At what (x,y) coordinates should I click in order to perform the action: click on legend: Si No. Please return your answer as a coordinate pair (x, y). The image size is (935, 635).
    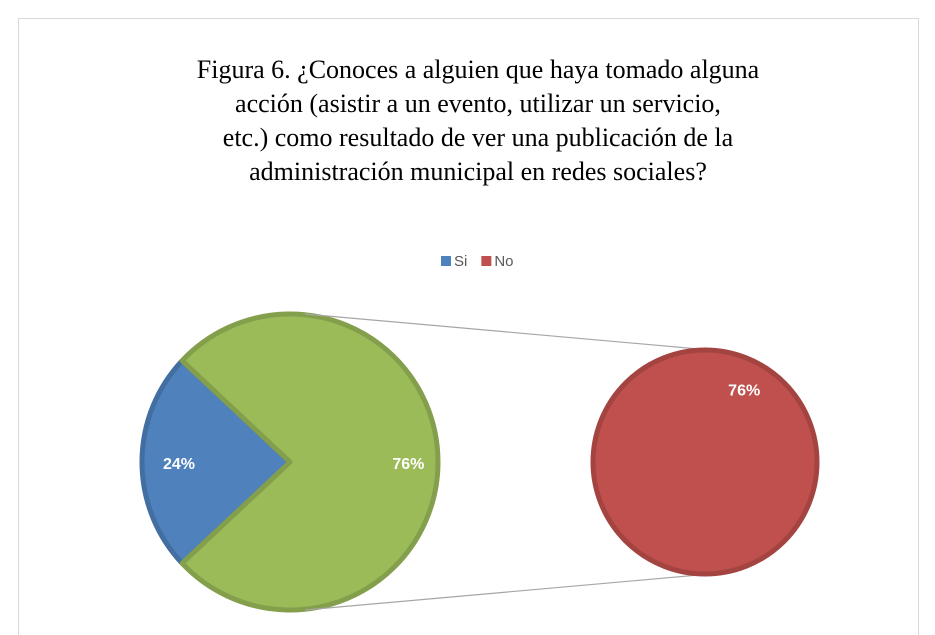
    Looking at the image, I should click on (477, 261).